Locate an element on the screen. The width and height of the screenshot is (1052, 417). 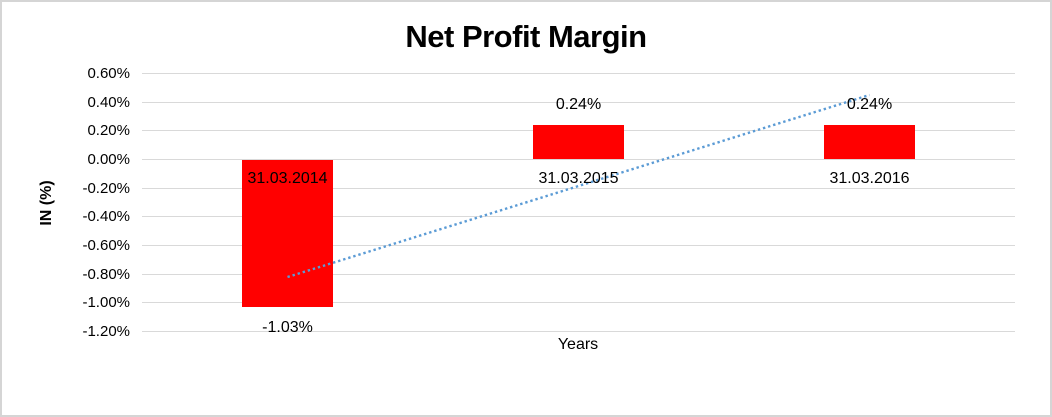
y-axis-tick-label: -0.40% is located at coordinates (106, 217).